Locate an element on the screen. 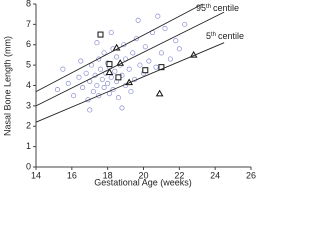  y-tick-label: 8 is located at coordinates (28, 4).